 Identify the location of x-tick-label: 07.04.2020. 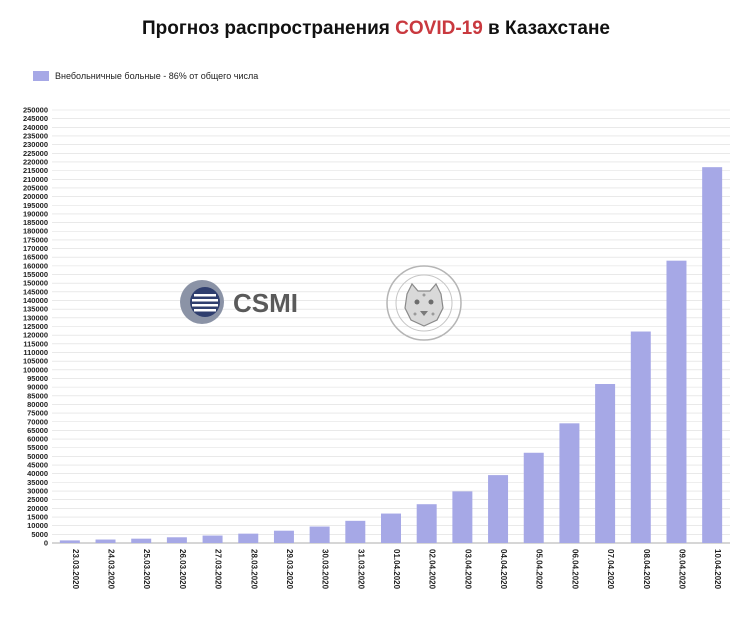
(610, 569).